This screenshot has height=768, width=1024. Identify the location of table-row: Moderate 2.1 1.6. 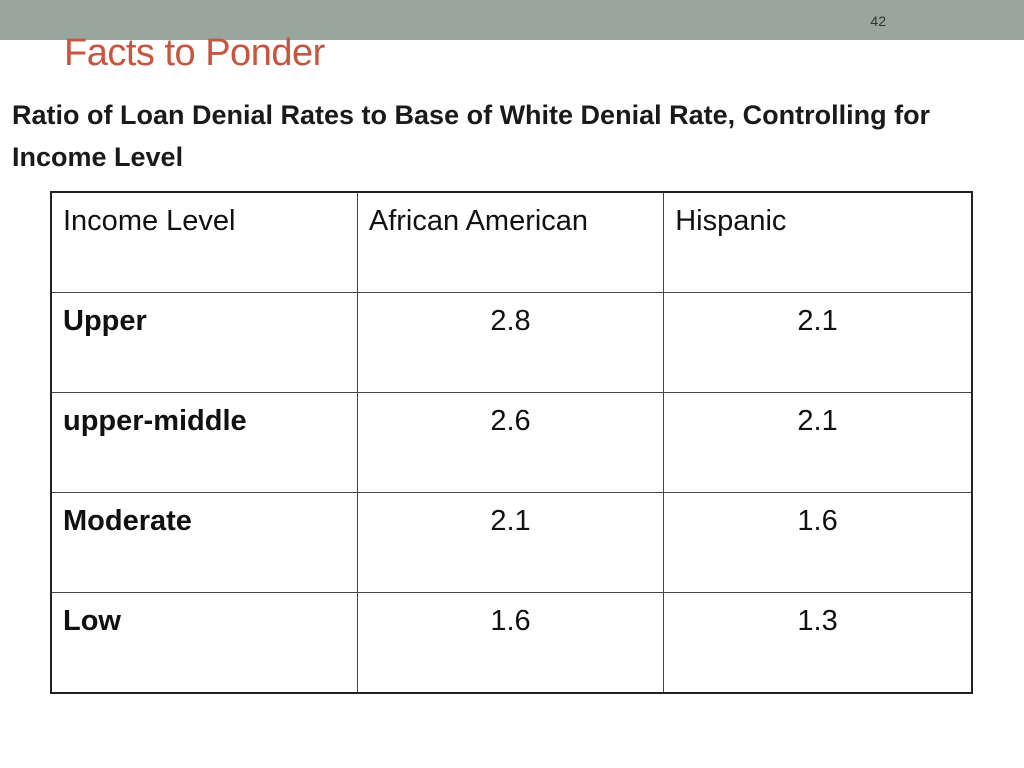
(511, 542).